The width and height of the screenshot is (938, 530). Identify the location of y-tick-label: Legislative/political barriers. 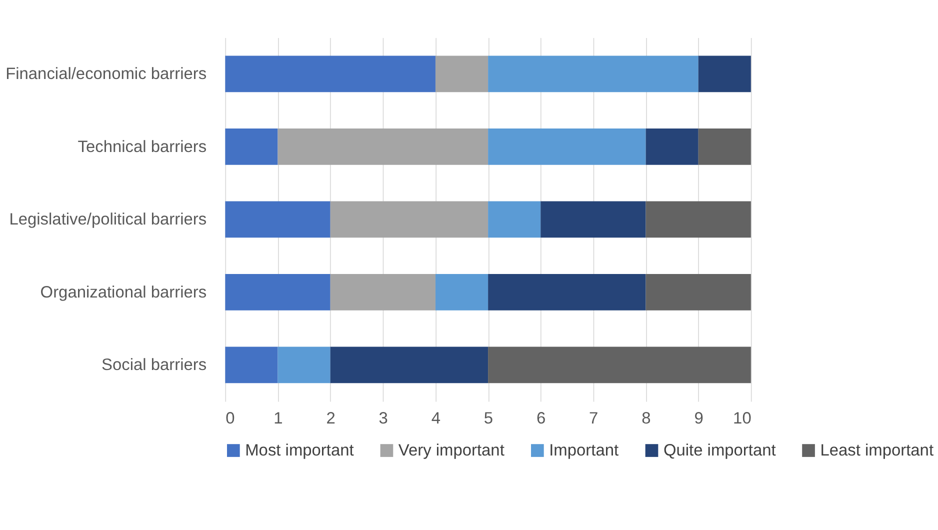
(108, 219).